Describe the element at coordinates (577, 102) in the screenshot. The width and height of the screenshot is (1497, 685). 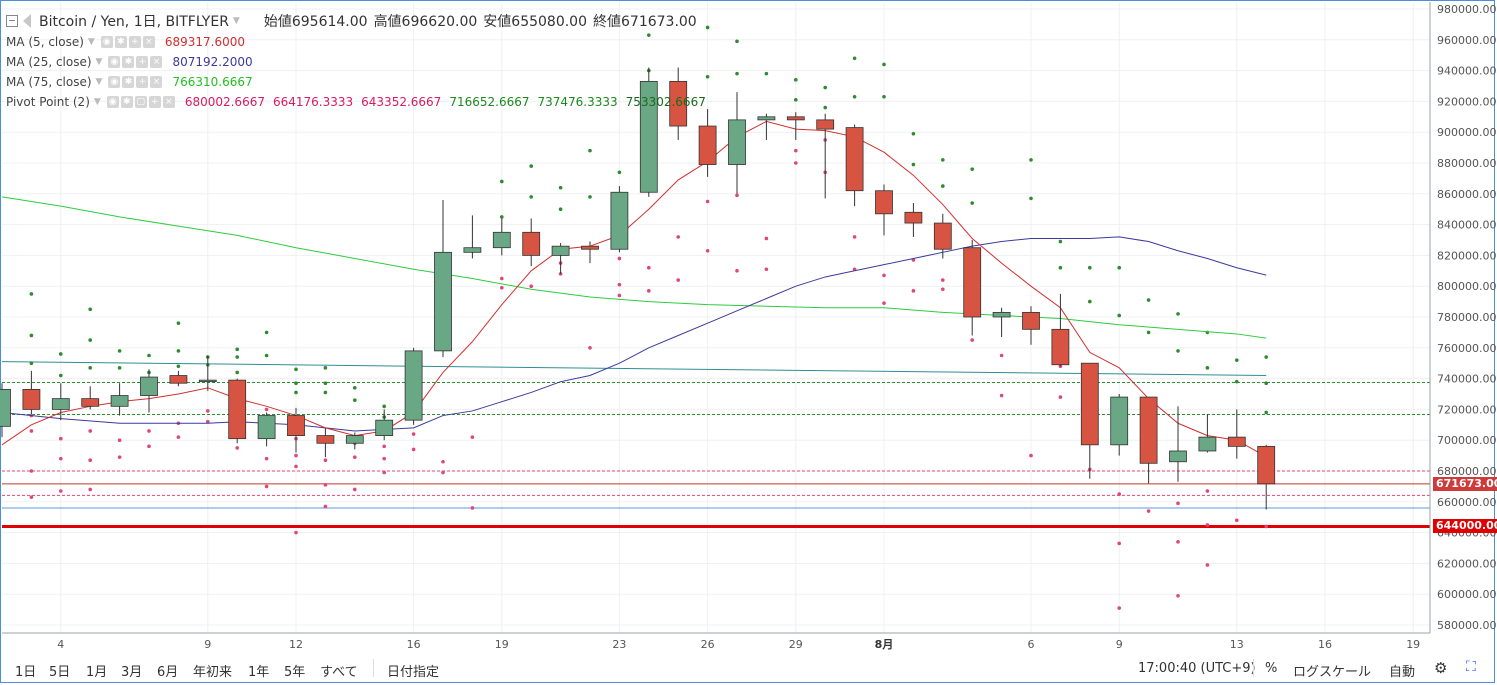
I see `indicator-value: 737476.3333` at that location.